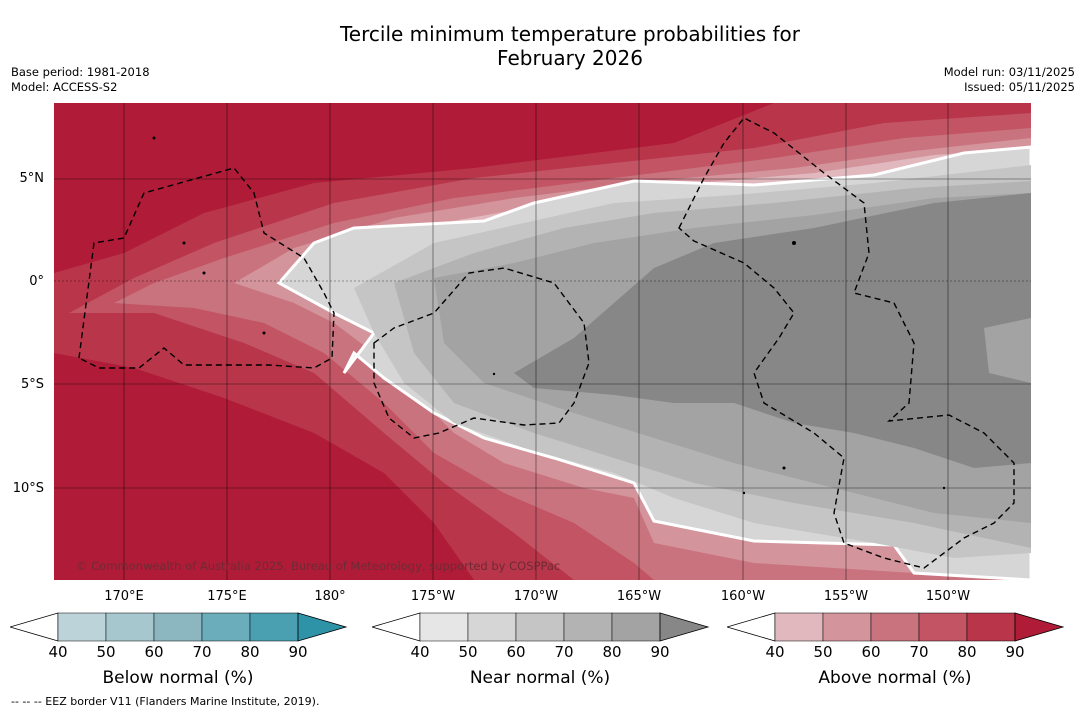 This screenshot has height=713, width=1085. I want to click on colorbar-above-normal, so click(896, 627).